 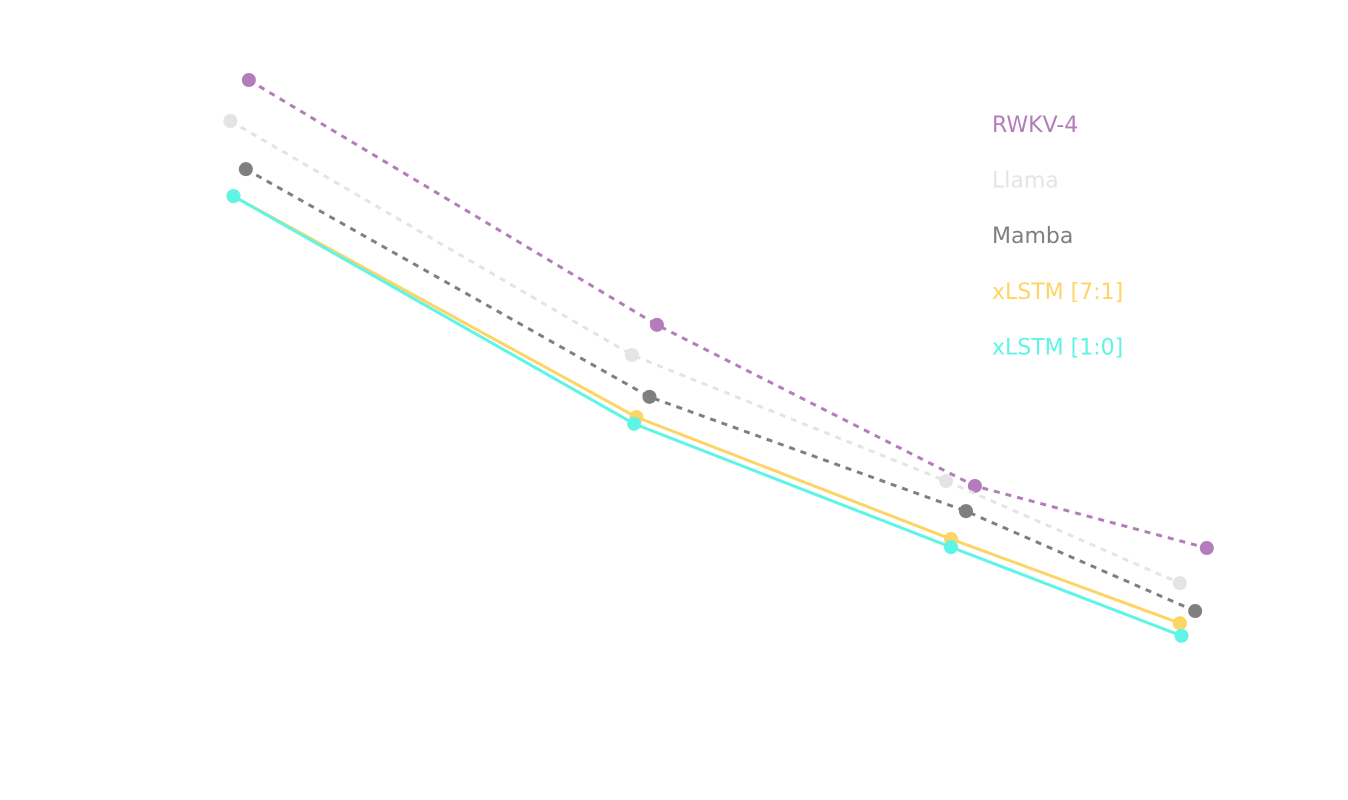 I want to click on legend-label: Llama, so click(x=1025, y=181).